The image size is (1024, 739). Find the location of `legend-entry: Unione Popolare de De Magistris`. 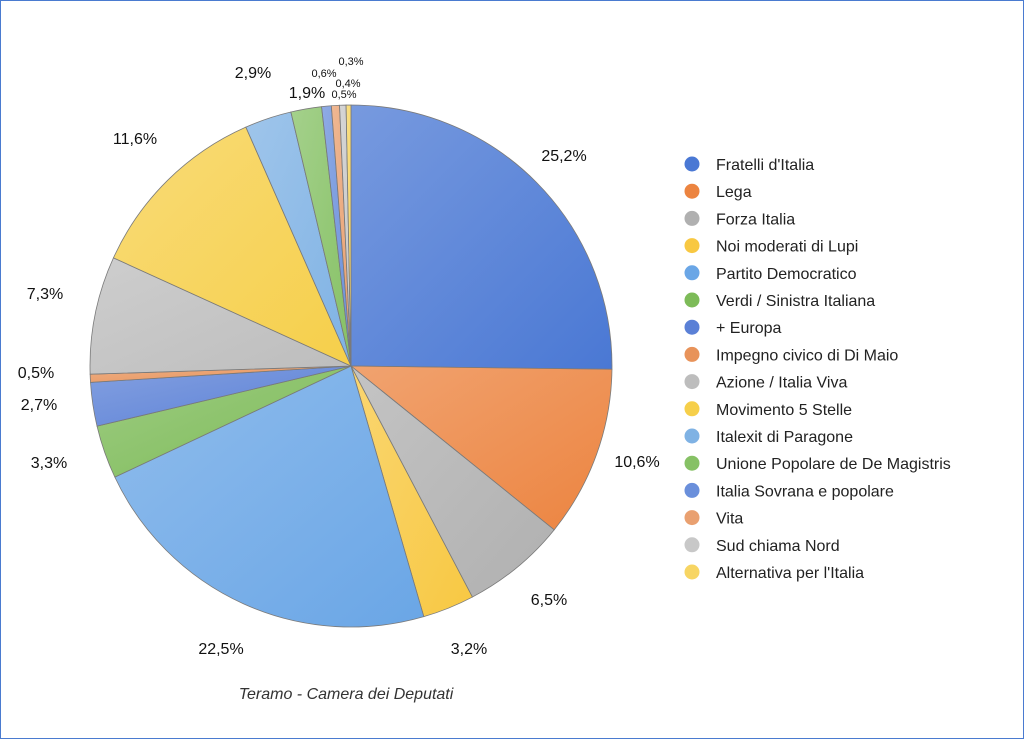

legend-entry: Unione Popolare de De Magistris is located at coordinates (833, 464).